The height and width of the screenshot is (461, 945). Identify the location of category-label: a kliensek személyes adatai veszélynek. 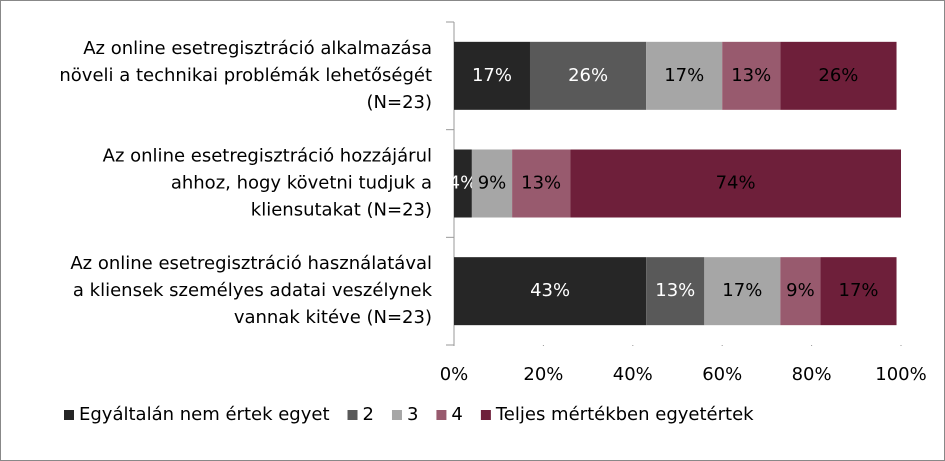
(253, 290).